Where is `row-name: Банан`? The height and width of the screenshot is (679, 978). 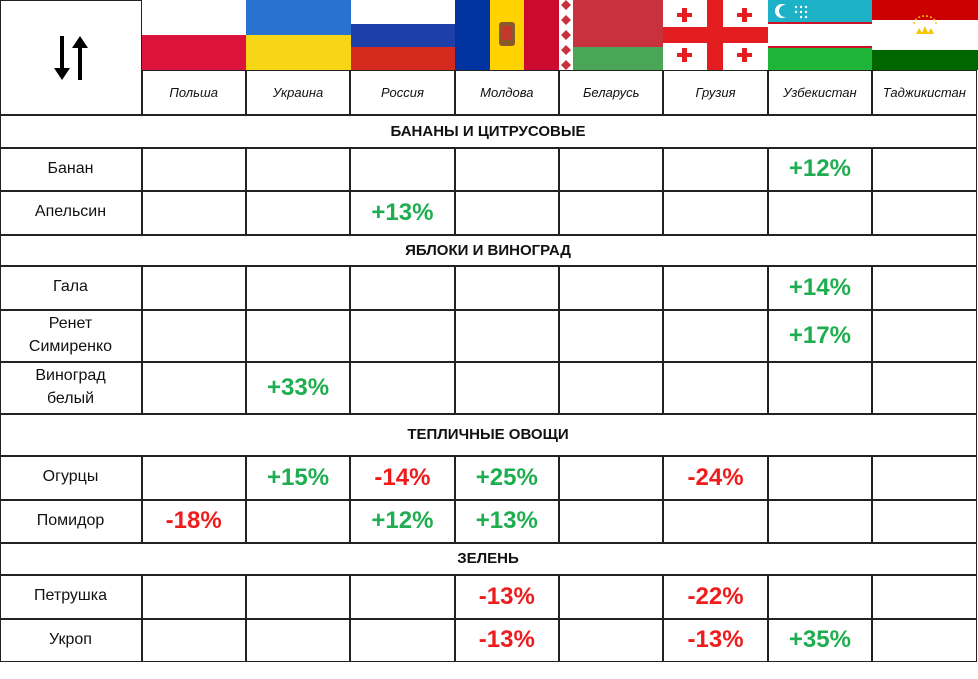
row-name: Банан is located at coordinates (71, 169).